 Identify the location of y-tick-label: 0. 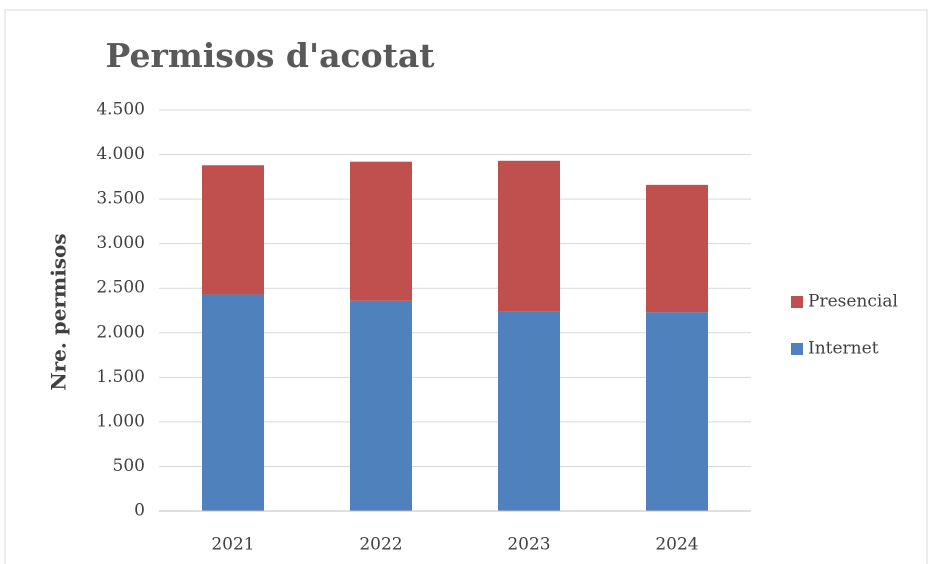
(139, 511).